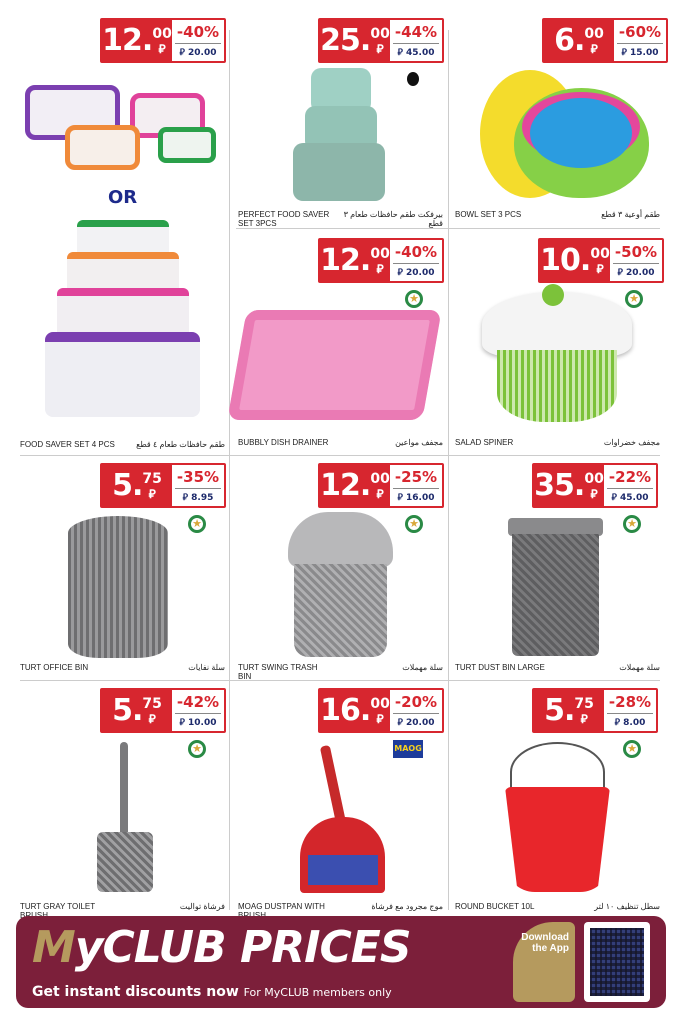 Image resolution: width=680 pixels, height=1024 pixels. What do you see at coordinates (198, 703) in the screenshot?
I see `discount-percent: -42%` at bounding box center [198, 703].